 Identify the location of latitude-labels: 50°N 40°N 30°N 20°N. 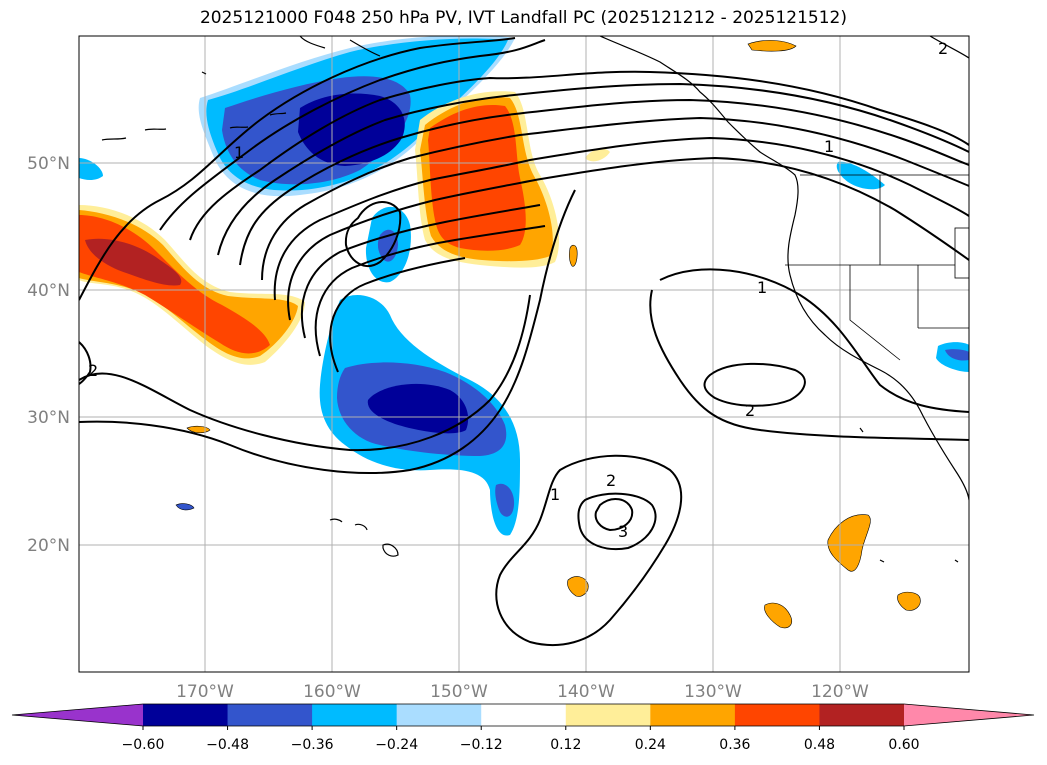
(48, 355).